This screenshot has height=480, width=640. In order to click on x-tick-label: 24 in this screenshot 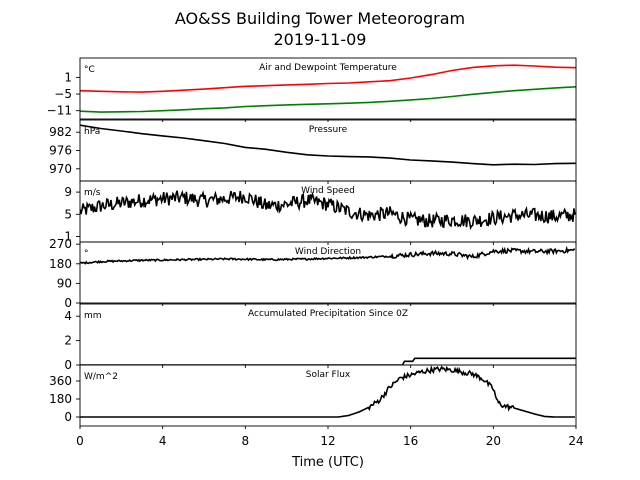, I will do `click(575, 441)`.